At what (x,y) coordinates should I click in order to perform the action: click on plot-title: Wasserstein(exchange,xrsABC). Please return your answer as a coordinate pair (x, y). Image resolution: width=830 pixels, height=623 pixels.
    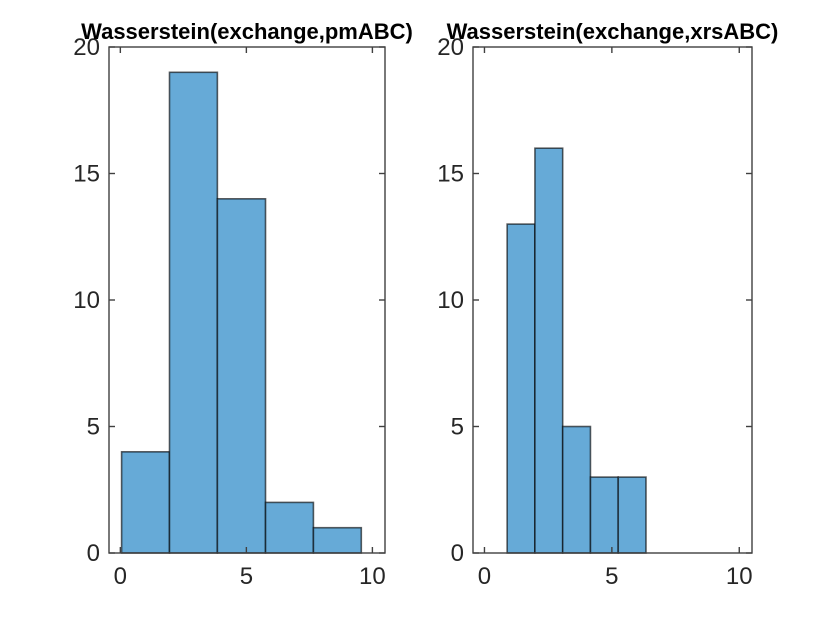
    Looking at the image, I should click on (613, 31).